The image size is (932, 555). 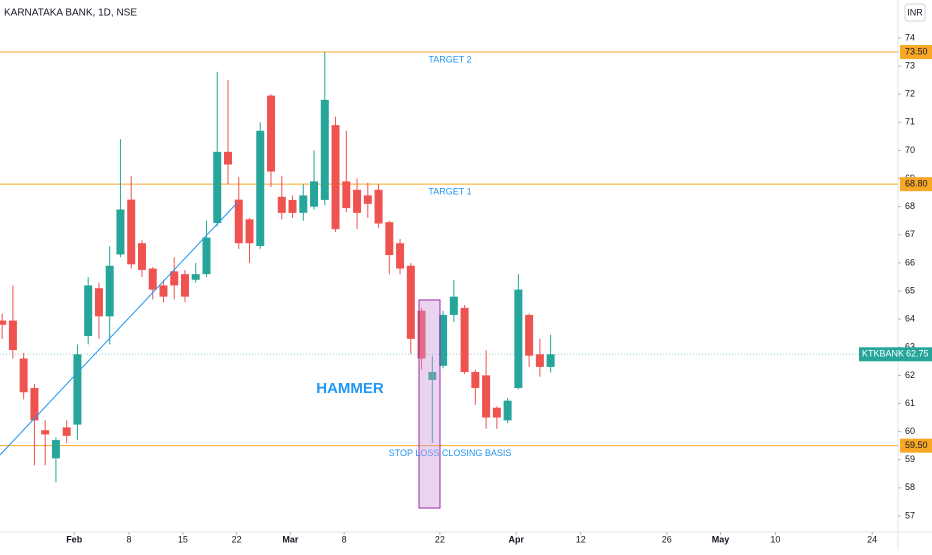 What do you see at coordinates (74, 539) in the screenshot?
I see `x-tick-label: Feb` at bounding box center [74, 539].